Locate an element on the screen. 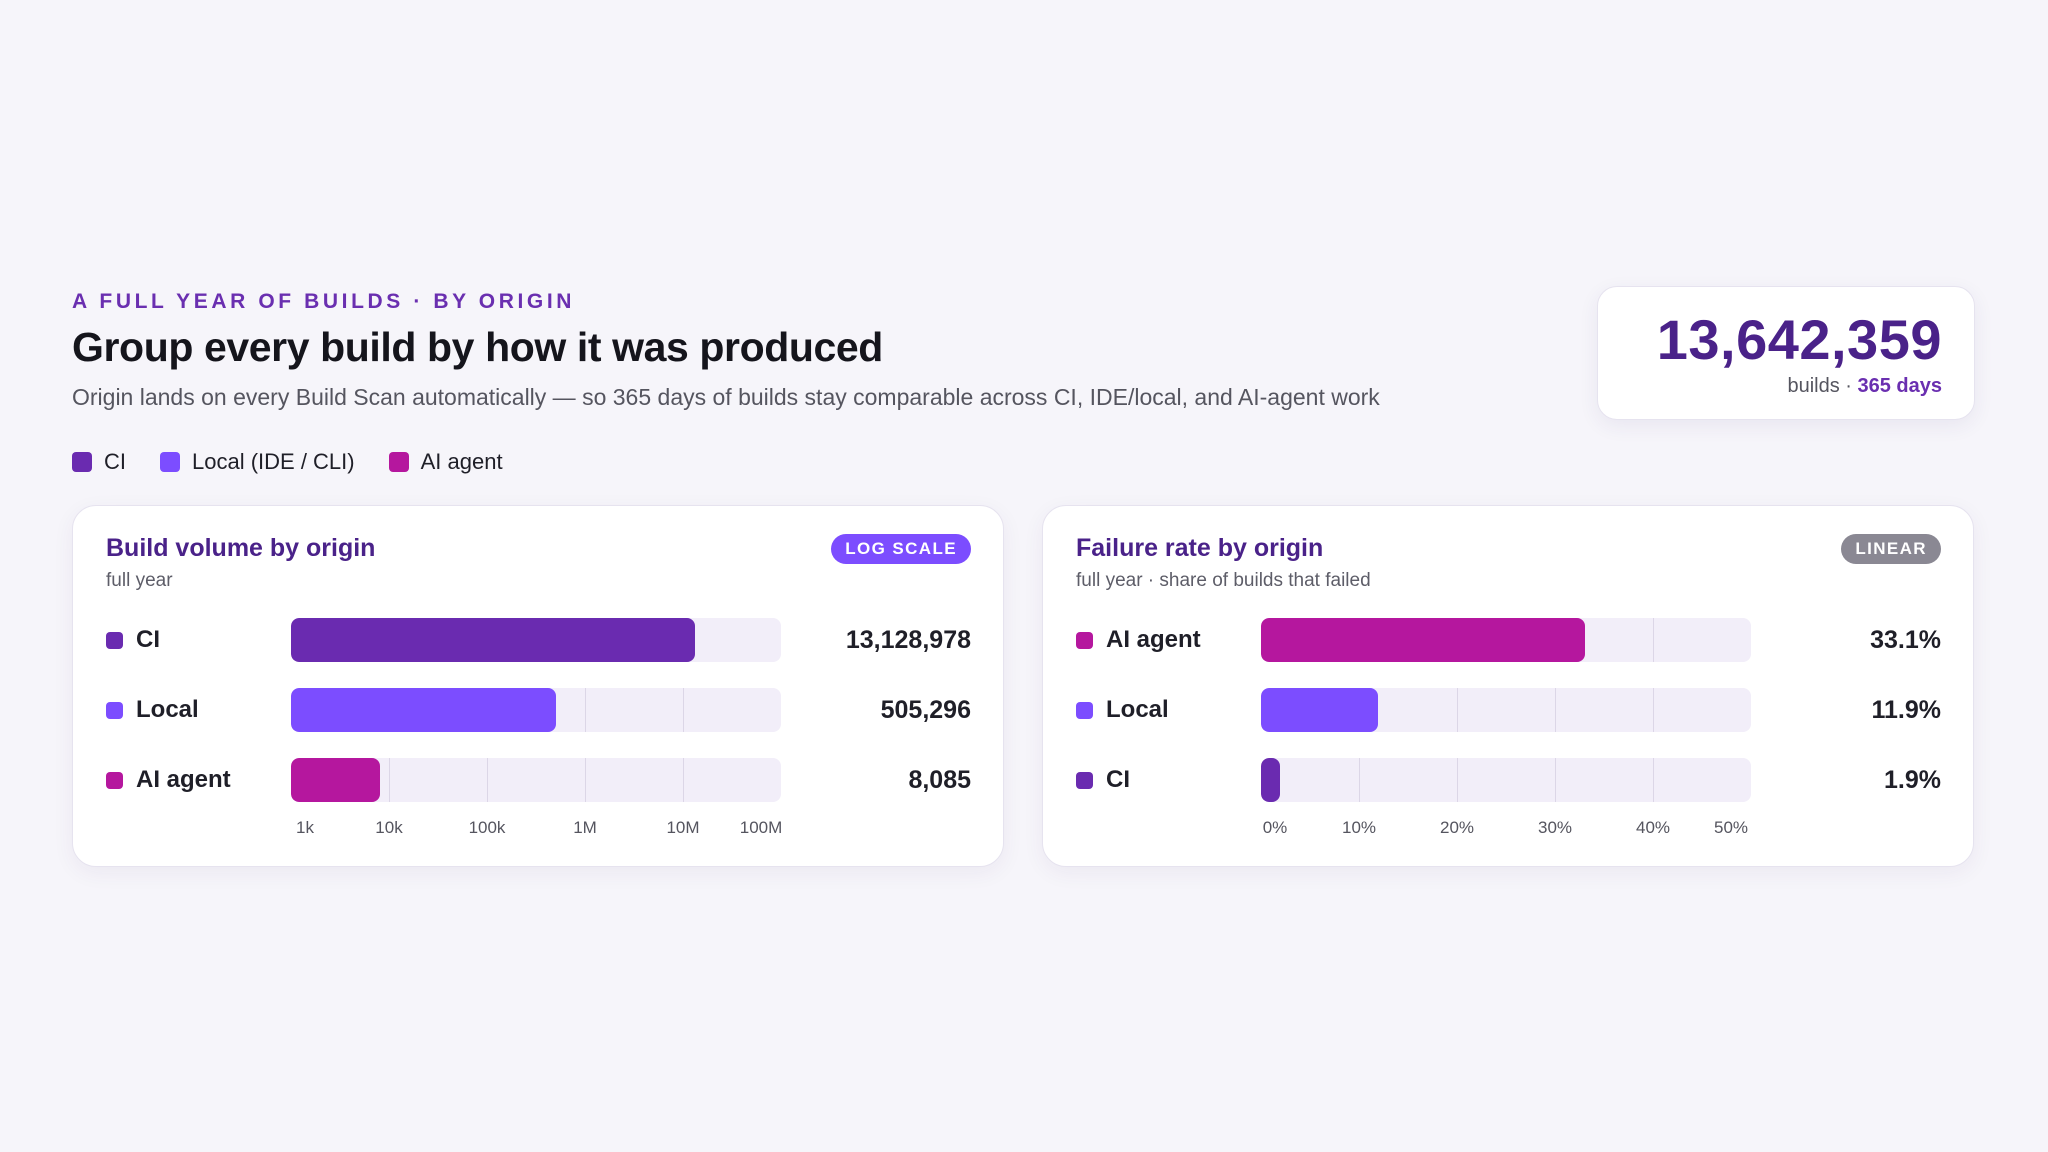 The height and width of the screenshot is (1152, 2048). value-label-local: 11.9% is located at coordinates (1906, 710).